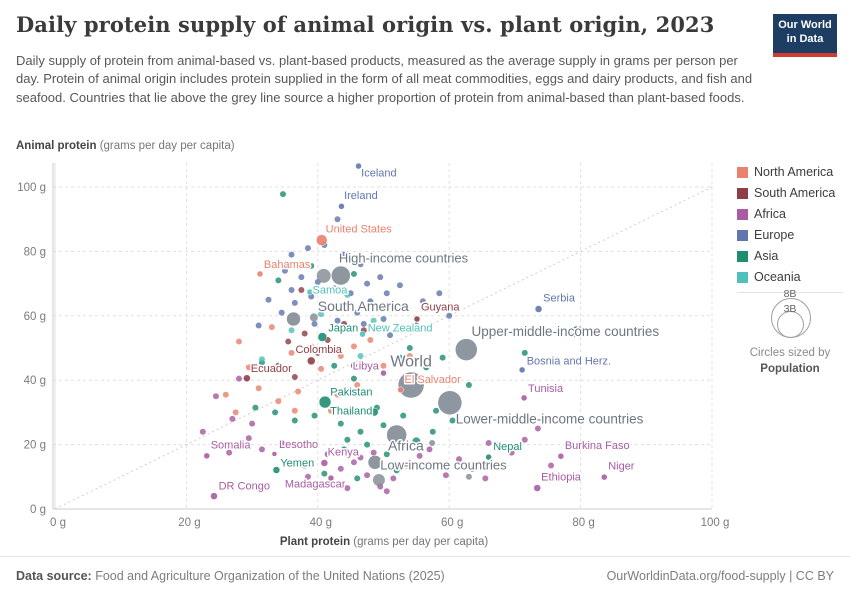  What do you see at coordinates (411, 385) in the screenshot?
I see `data-point-world` at bounding box center [411, 385].